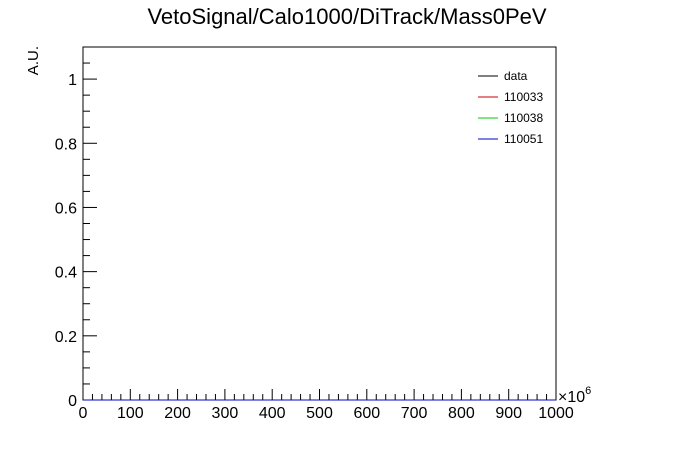  I want to click on x-tick-label: 700, so click(414, 413).